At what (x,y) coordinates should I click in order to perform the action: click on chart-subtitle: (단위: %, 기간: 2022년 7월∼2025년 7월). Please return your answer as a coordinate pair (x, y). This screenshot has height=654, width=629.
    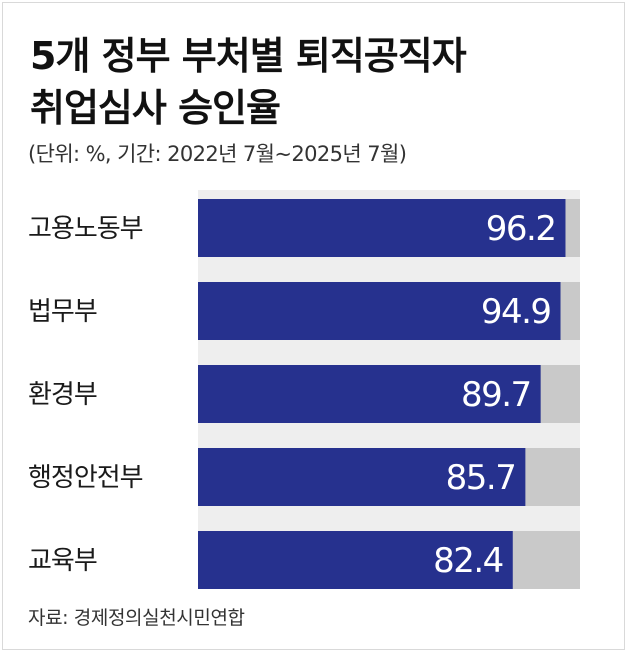
    Looking at the image, I should click on (217, 154).